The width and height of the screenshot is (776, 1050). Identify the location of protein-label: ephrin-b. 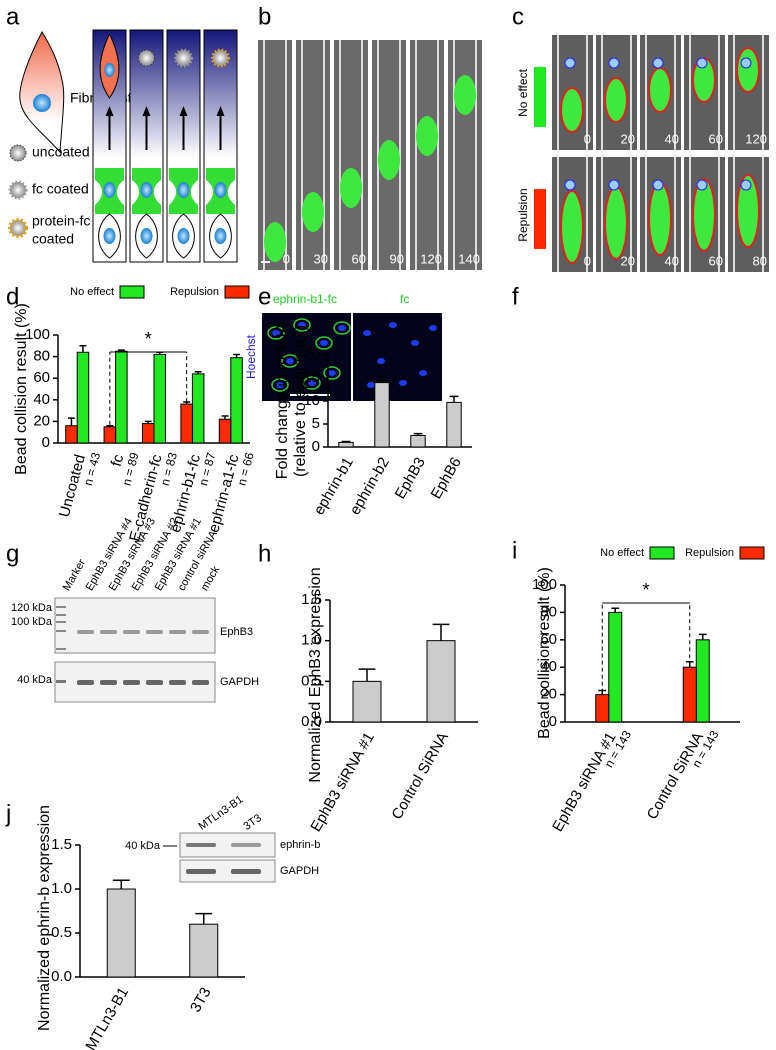
(300, 845).